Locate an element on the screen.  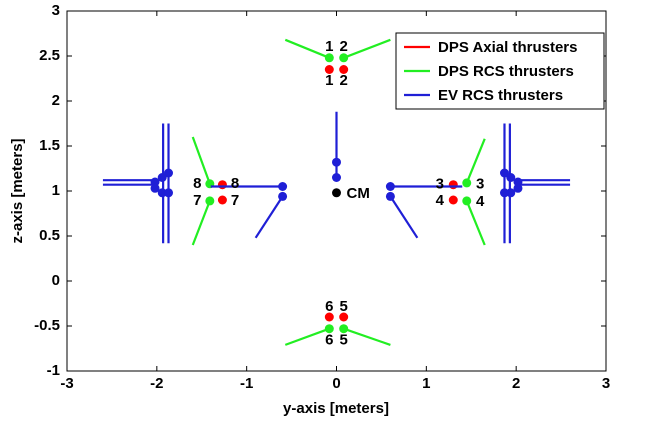
legend-box is located at coordinates (500, 71).